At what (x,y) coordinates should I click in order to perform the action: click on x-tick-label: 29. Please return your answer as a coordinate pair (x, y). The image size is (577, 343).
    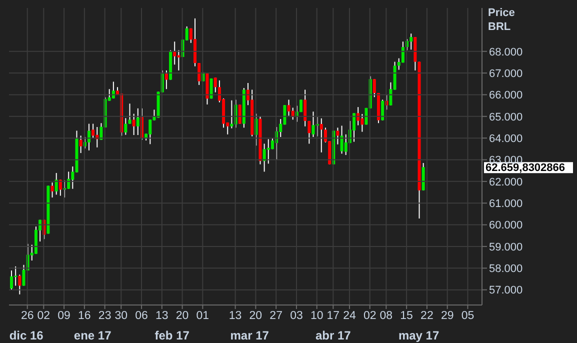
    Looking at the image, I should click on (447, 316).